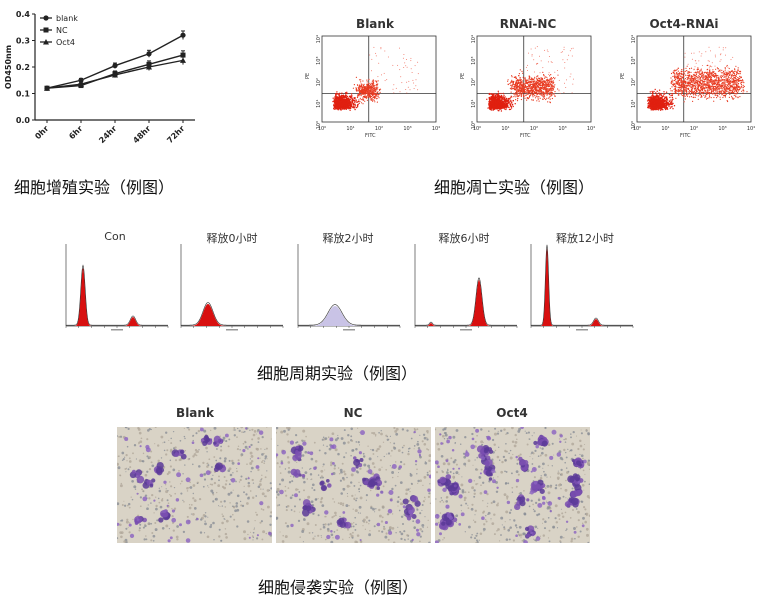  What do you see at coordinates (115, 236) in the screenshot?
I see `cycle-title-con: Con` at bounding box center [115, 236].